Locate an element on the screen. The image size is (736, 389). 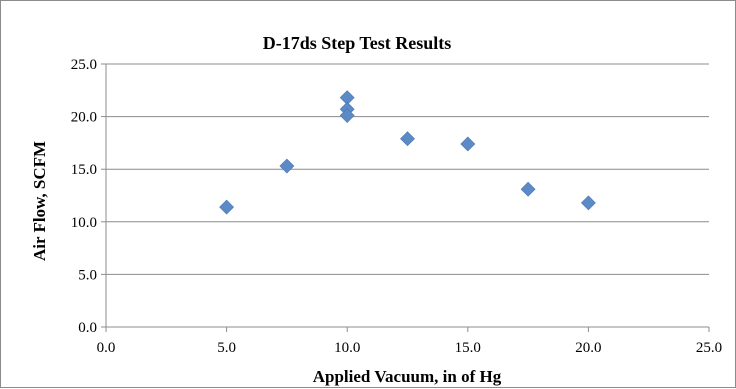
y-tick-label: 0.0 is located at coordinates (87, 328).